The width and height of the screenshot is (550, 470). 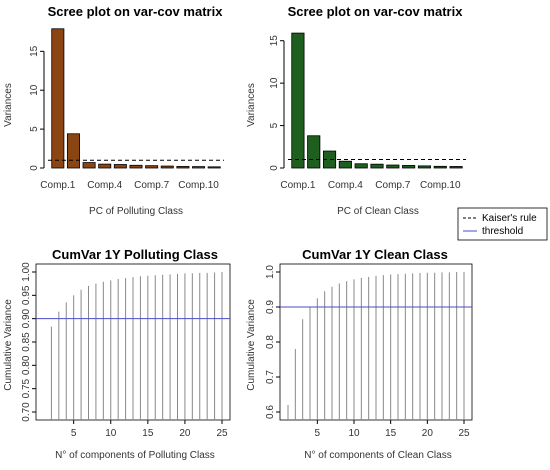 What do you see at coordinates (26, 388) in the screenshot?
I see `y-tick-label-polluting-cumvar: 0.75` at bounding box center [26, 388].